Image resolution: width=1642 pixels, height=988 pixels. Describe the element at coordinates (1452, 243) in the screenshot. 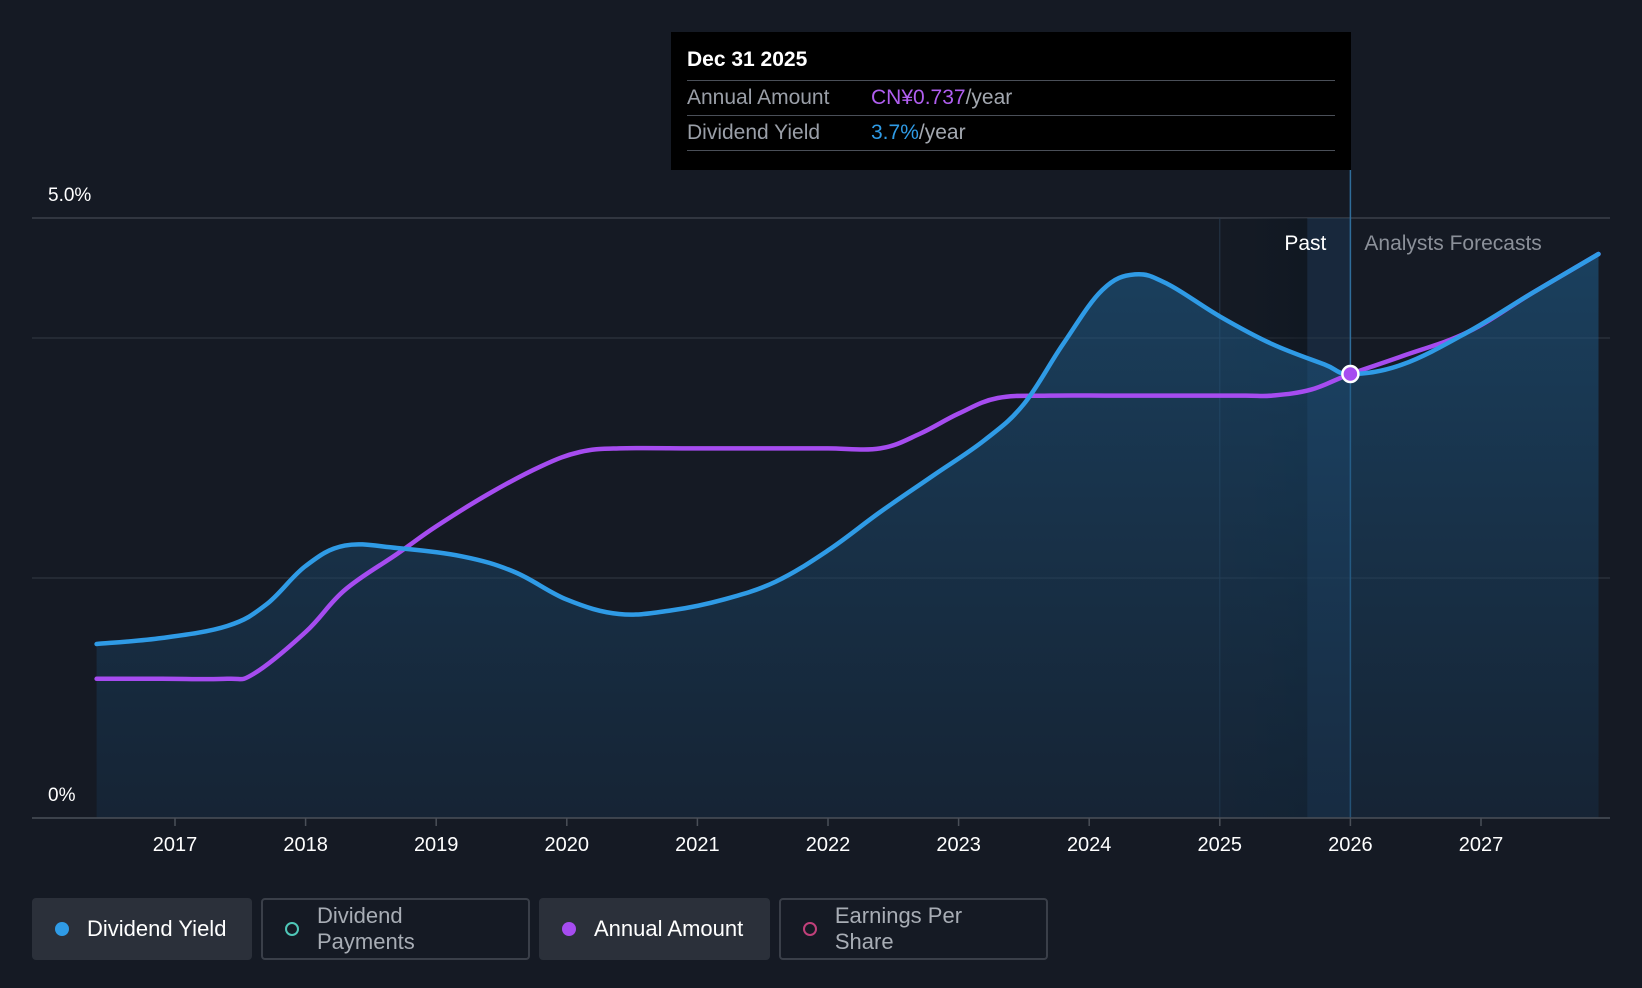

I see `forecast-label: Analysts Forecasts` at that location.